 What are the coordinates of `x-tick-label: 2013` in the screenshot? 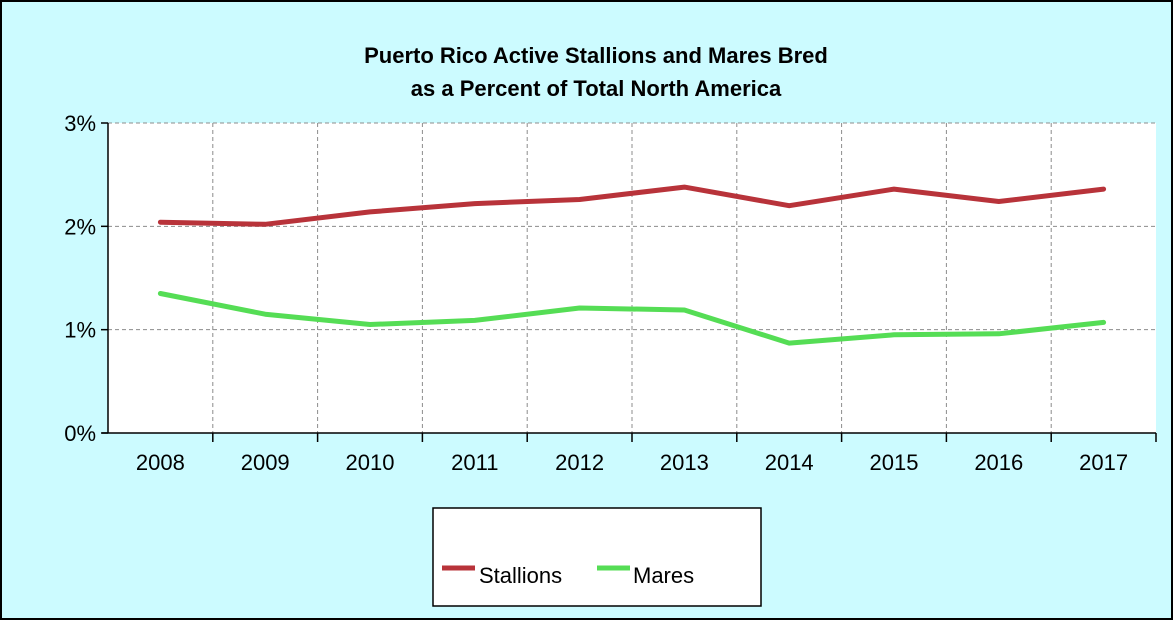 It's located at (684, 462).